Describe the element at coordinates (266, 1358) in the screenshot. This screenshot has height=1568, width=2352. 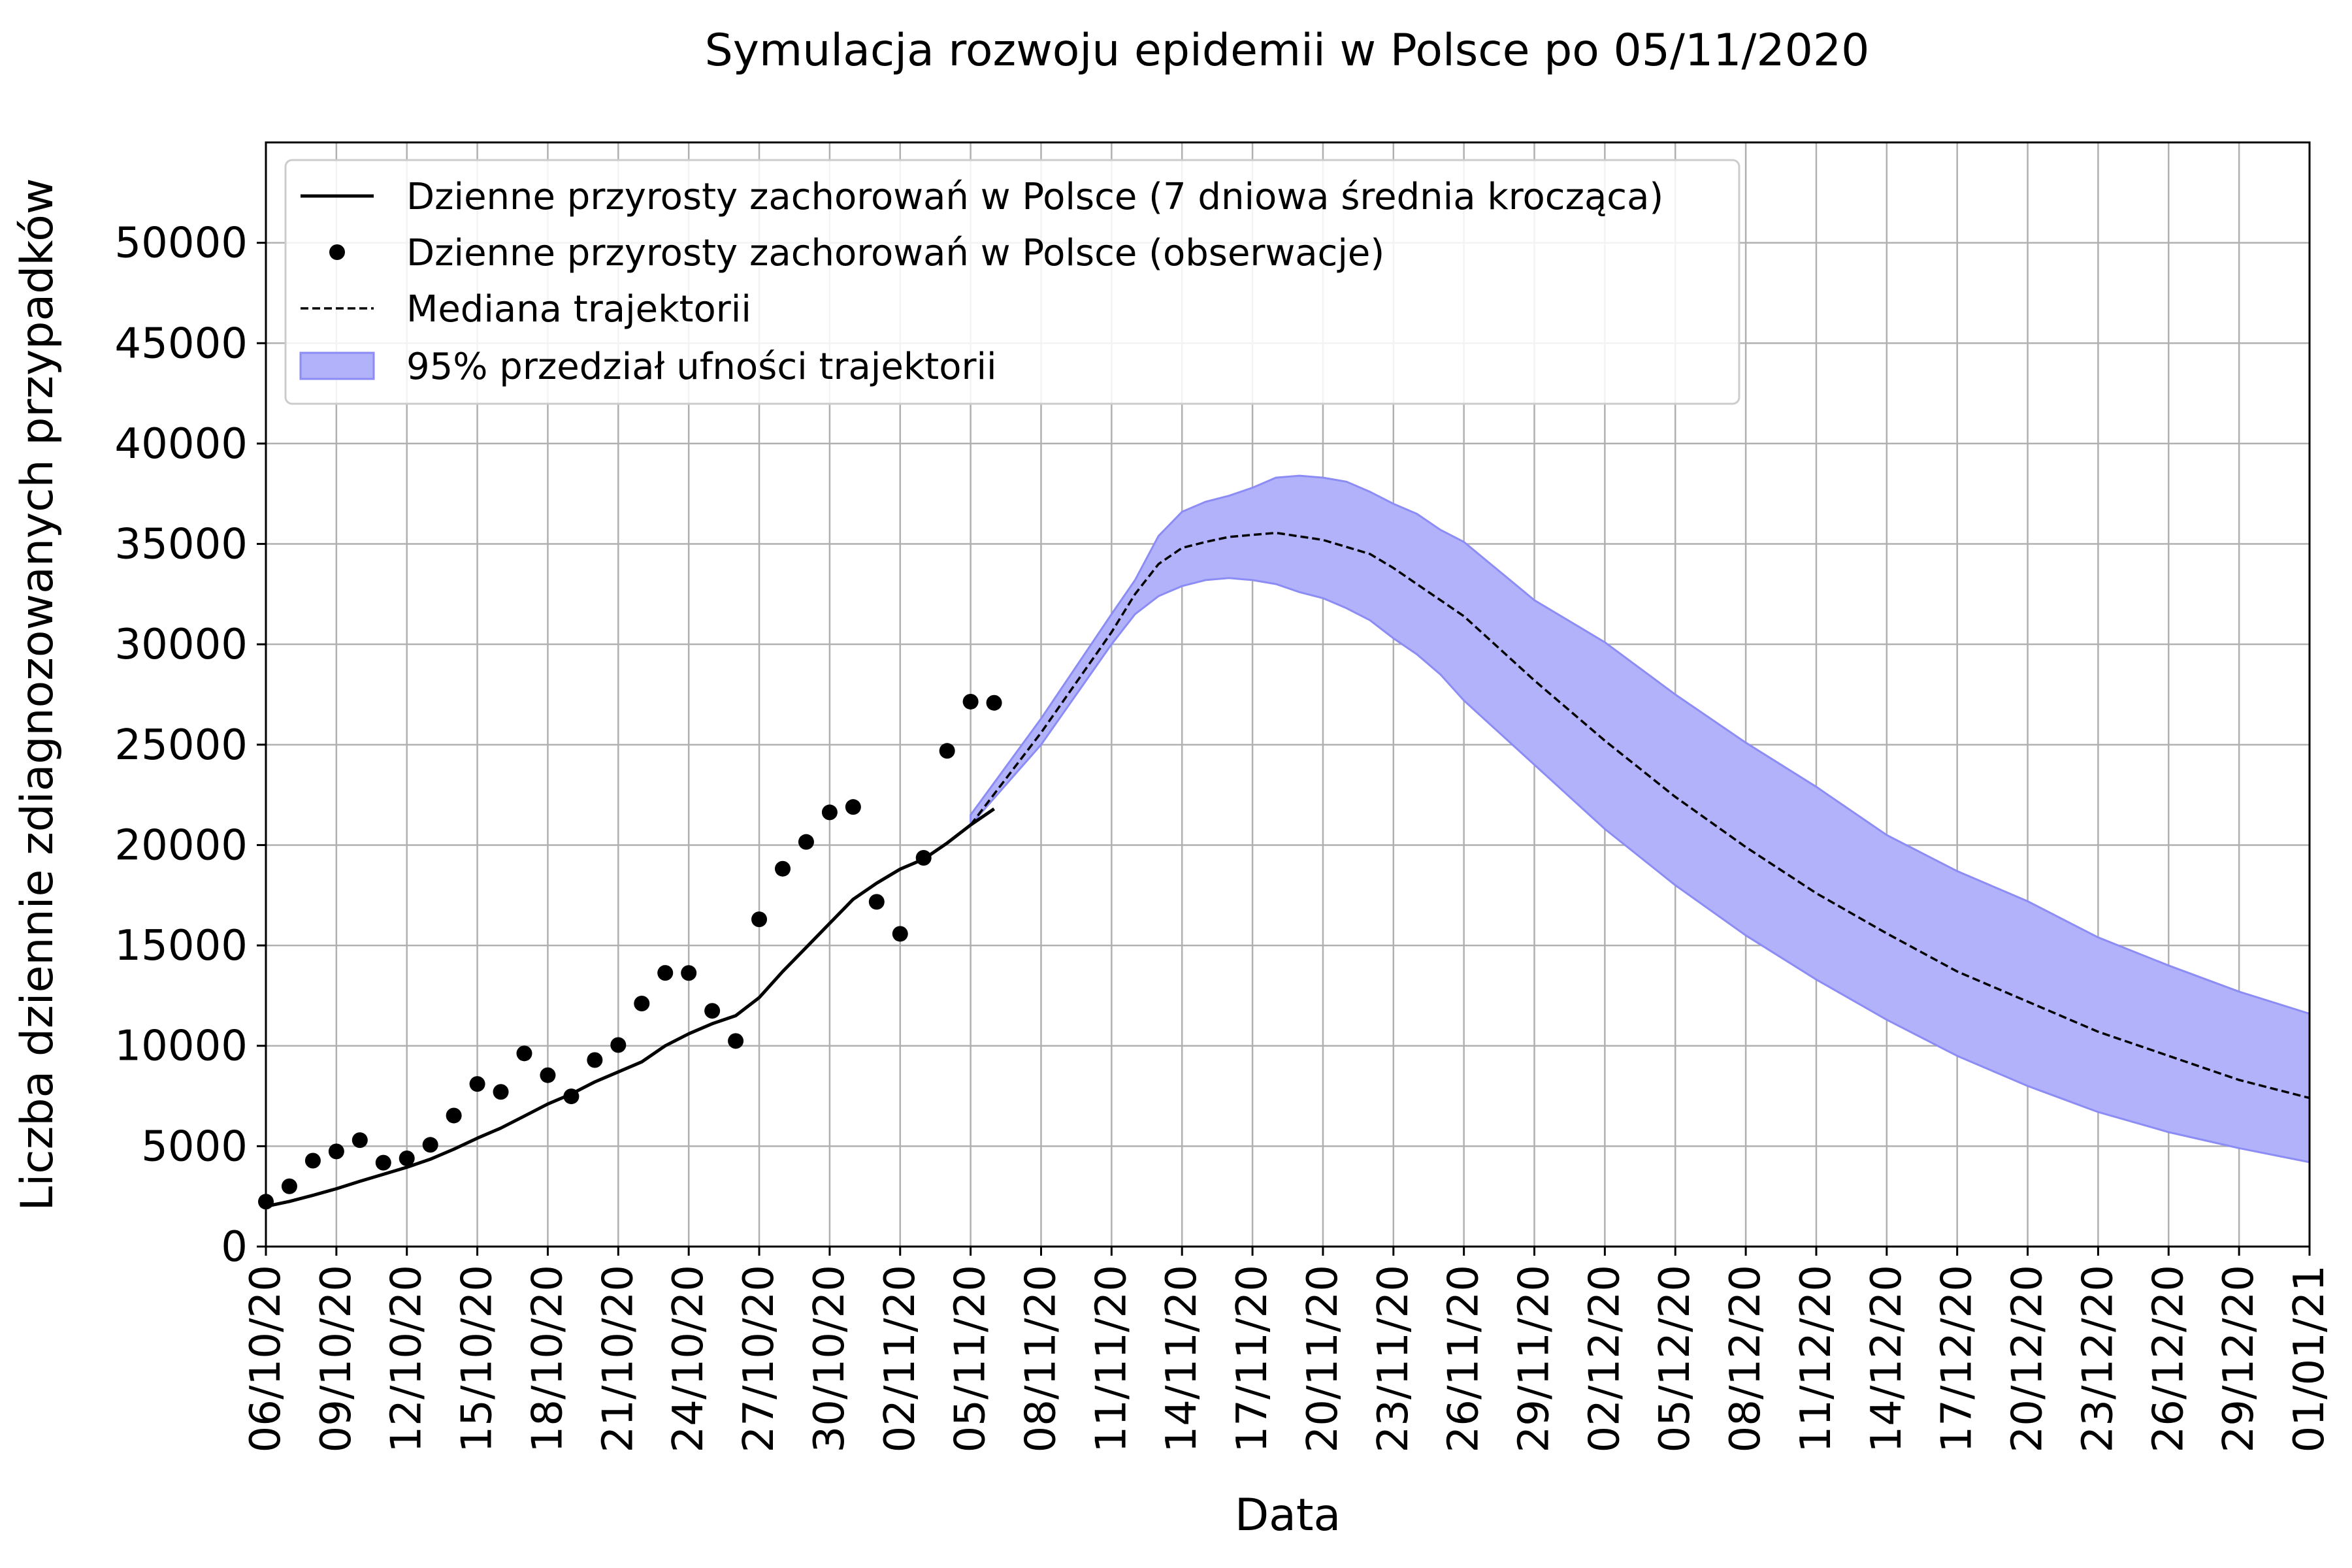
I see `x-tick-label: 06/10/20` at that location.